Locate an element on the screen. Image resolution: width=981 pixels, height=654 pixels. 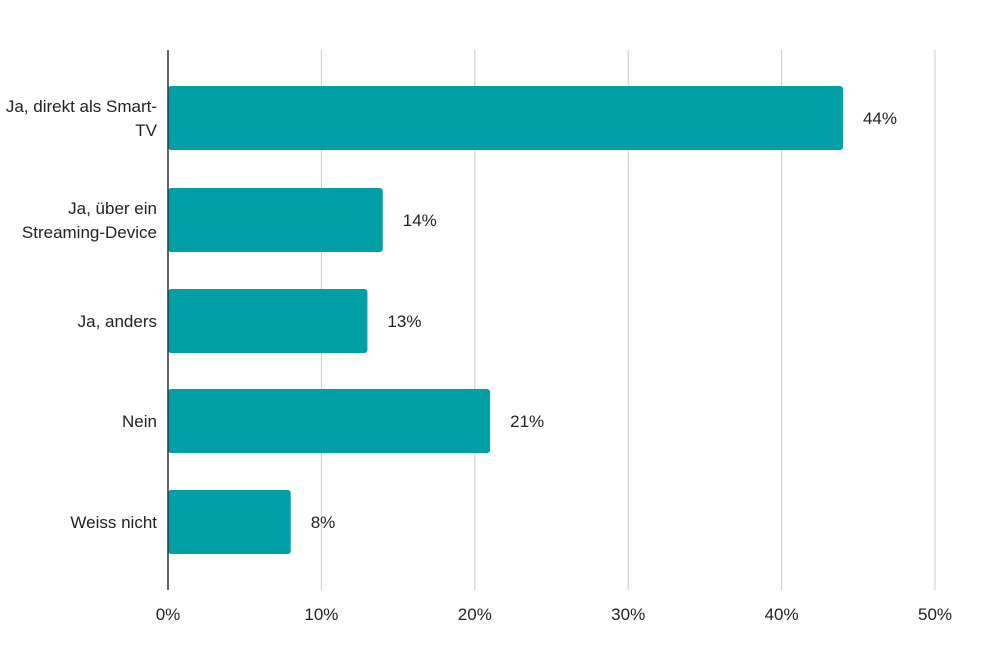
value-label: 8% is located at coordinates (323, 522).